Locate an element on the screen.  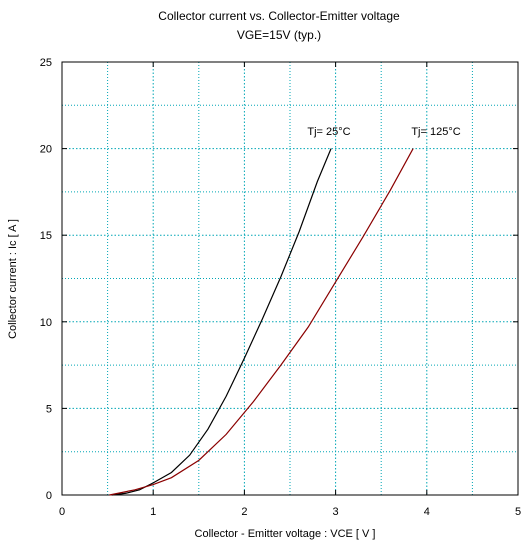
x-tick-label: 4 is located at coordinates (427, 512).